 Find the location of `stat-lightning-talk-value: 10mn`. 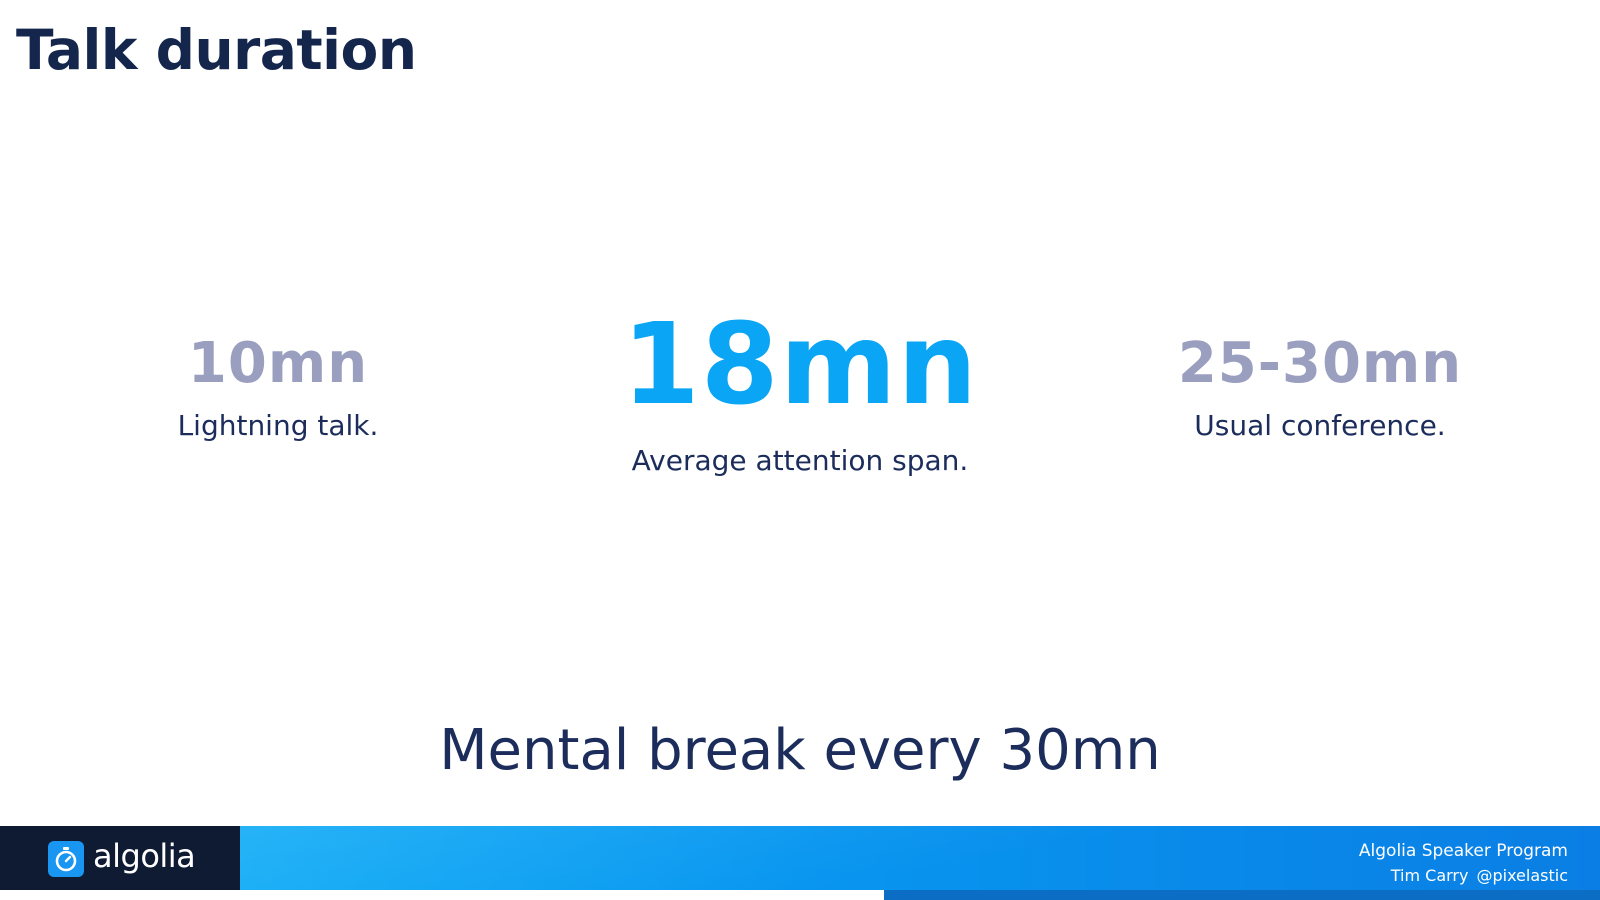

stat-lightning-talk-value: 10mn is located at coordinates (278, 363).